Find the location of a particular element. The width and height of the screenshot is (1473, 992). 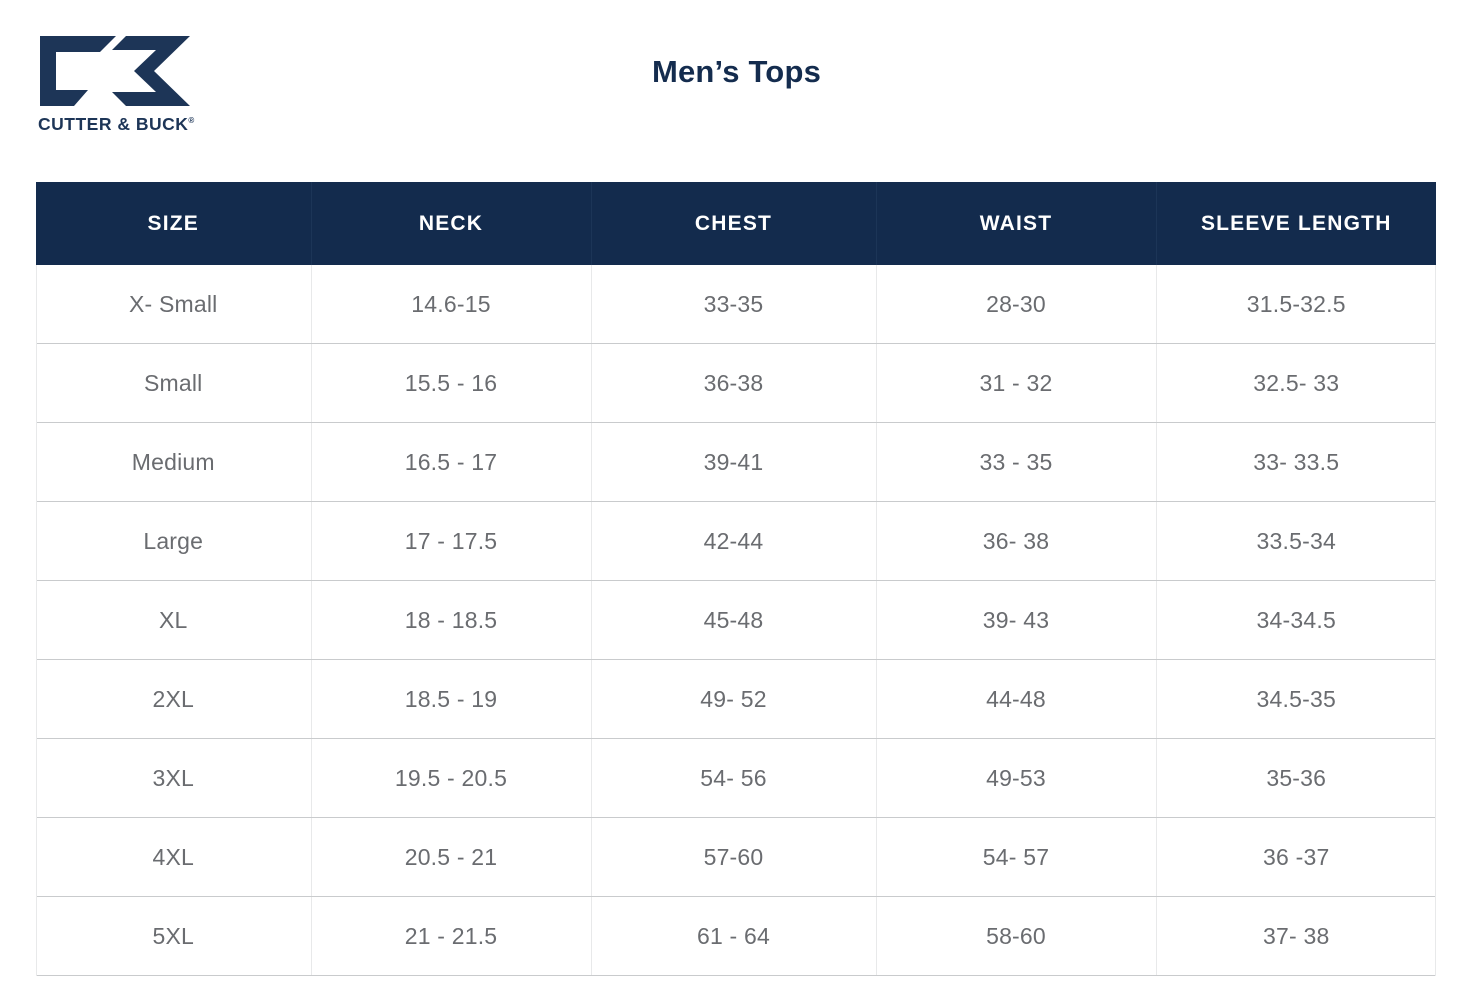

cell-waist: 36- 38 is located at coordinates (1016, 541).